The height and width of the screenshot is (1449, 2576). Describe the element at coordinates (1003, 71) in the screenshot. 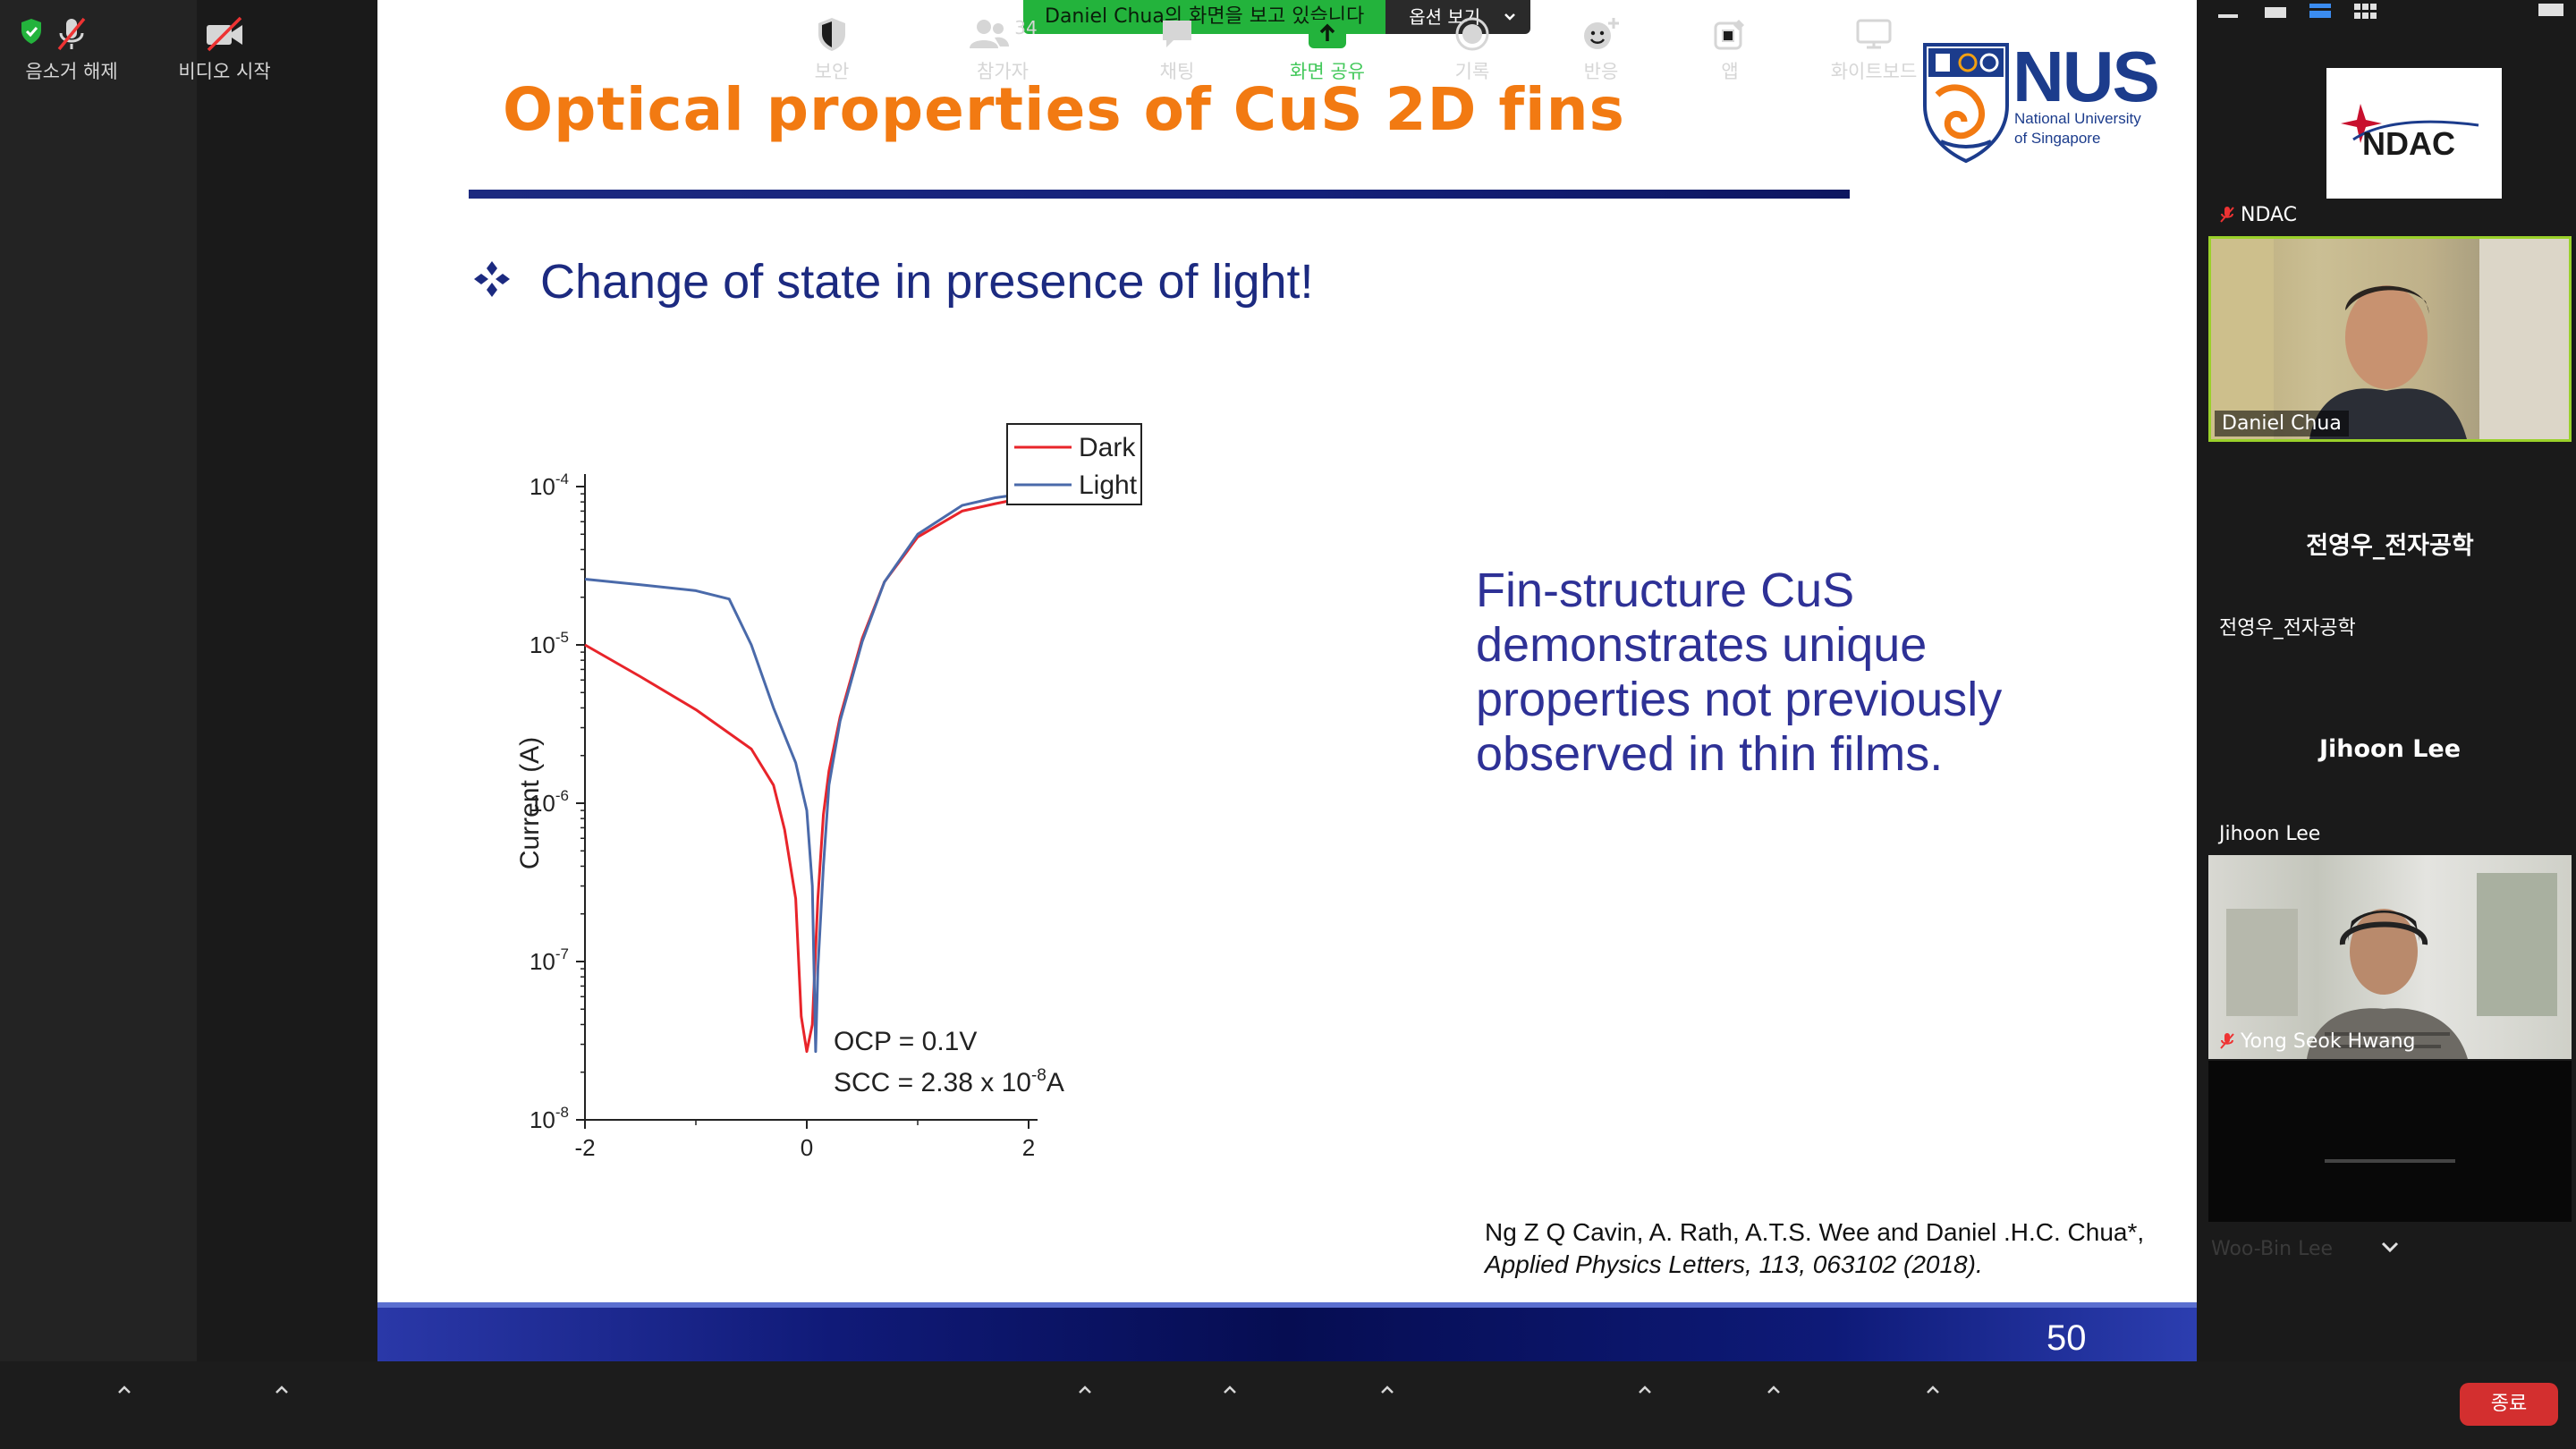

I see `participants-label: 참가자` at that location.